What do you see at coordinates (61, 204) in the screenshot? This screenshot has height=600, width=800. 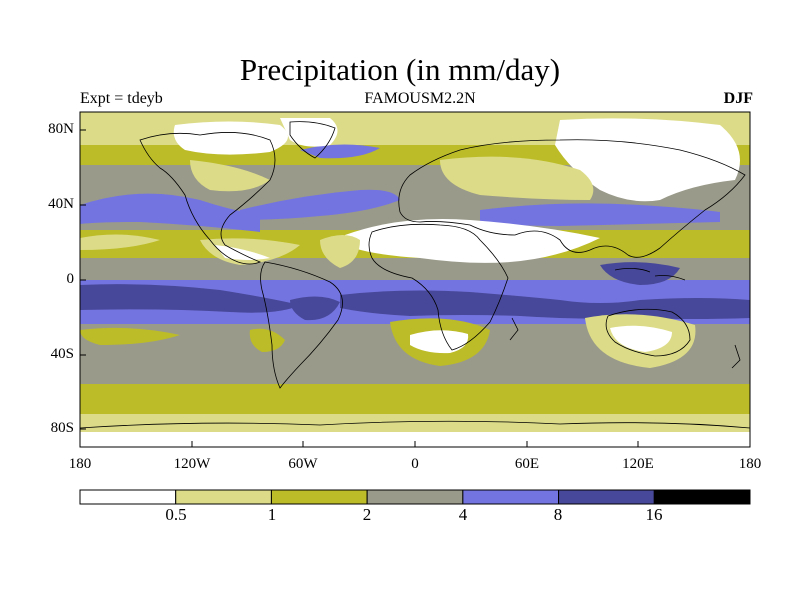 I see `lat-tick-label: 40N` at bounding box center [61, 204].